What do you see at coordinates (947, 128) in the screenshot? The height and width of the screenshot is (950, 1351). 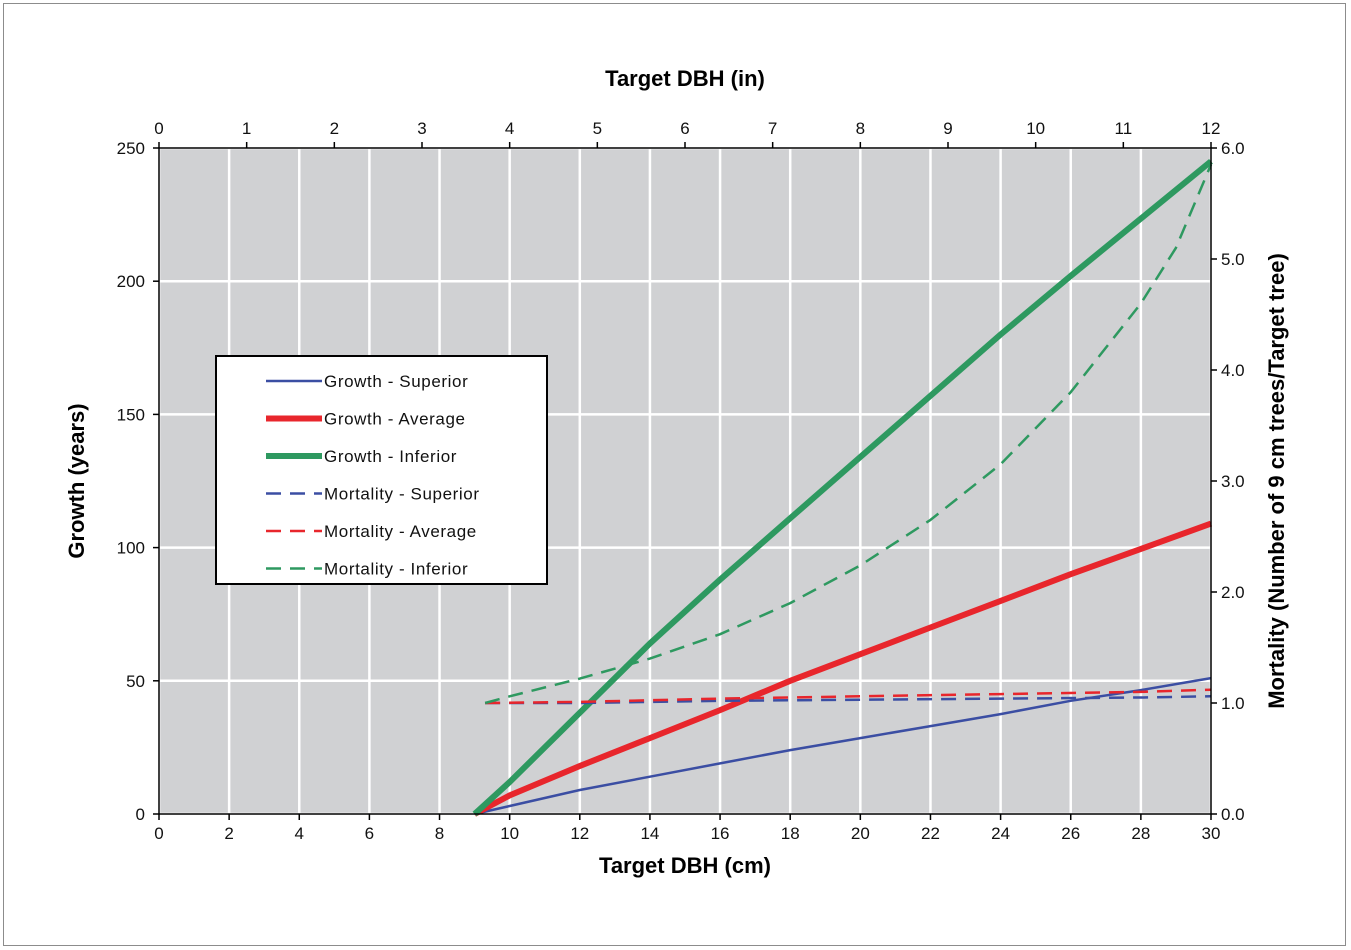 I see `top-tick-label-9: 9` at bounding box center [947, 128].